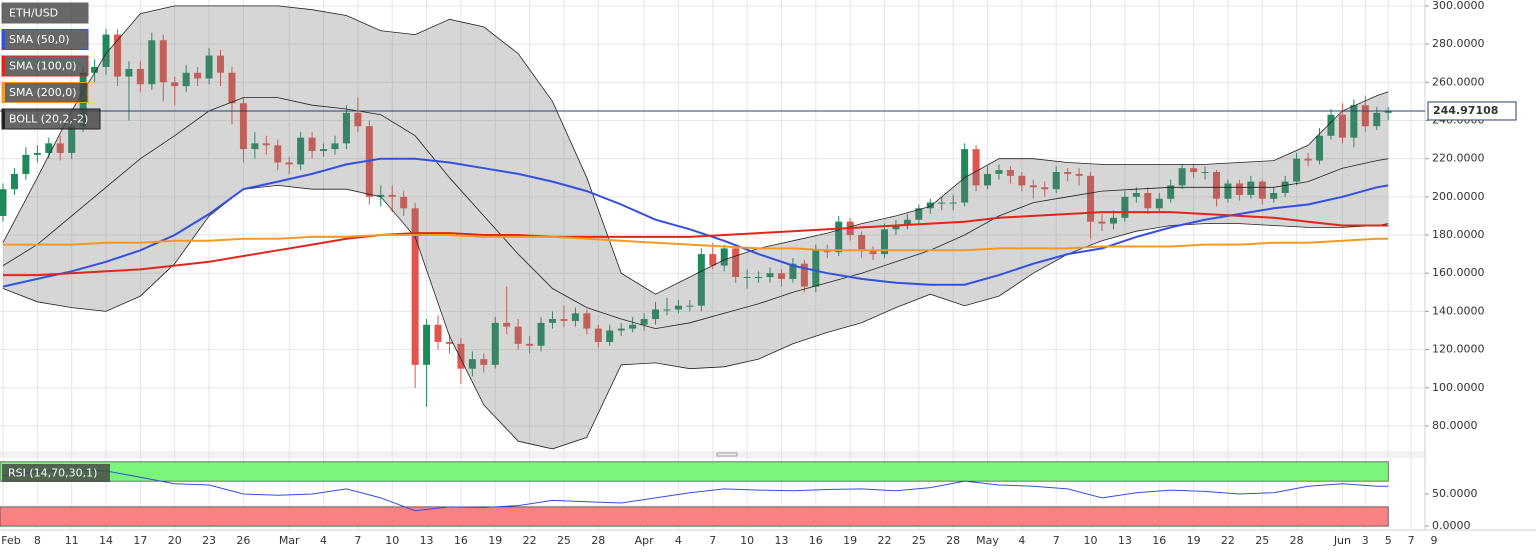 This screenshot has height=553, width=1536. Describe the element at coordinates (678, 540) in the screenshot. I see `x-tick-label: 4` at that location.